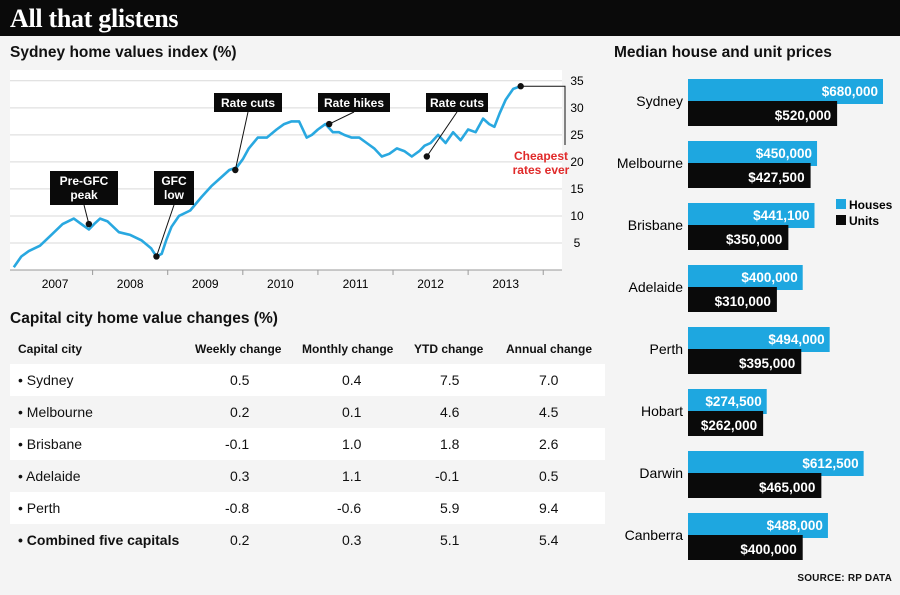 Image resolution: width=900 pixels, height=595 pixels. I want to click on house-price-label: $450,000, so click(784, 153).